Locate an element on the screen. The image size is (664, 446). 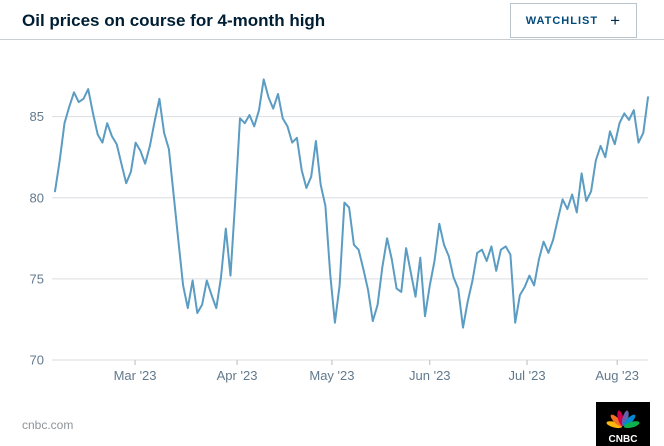
footer: cnbc.com CNBC is located at coordinates (332, 424).